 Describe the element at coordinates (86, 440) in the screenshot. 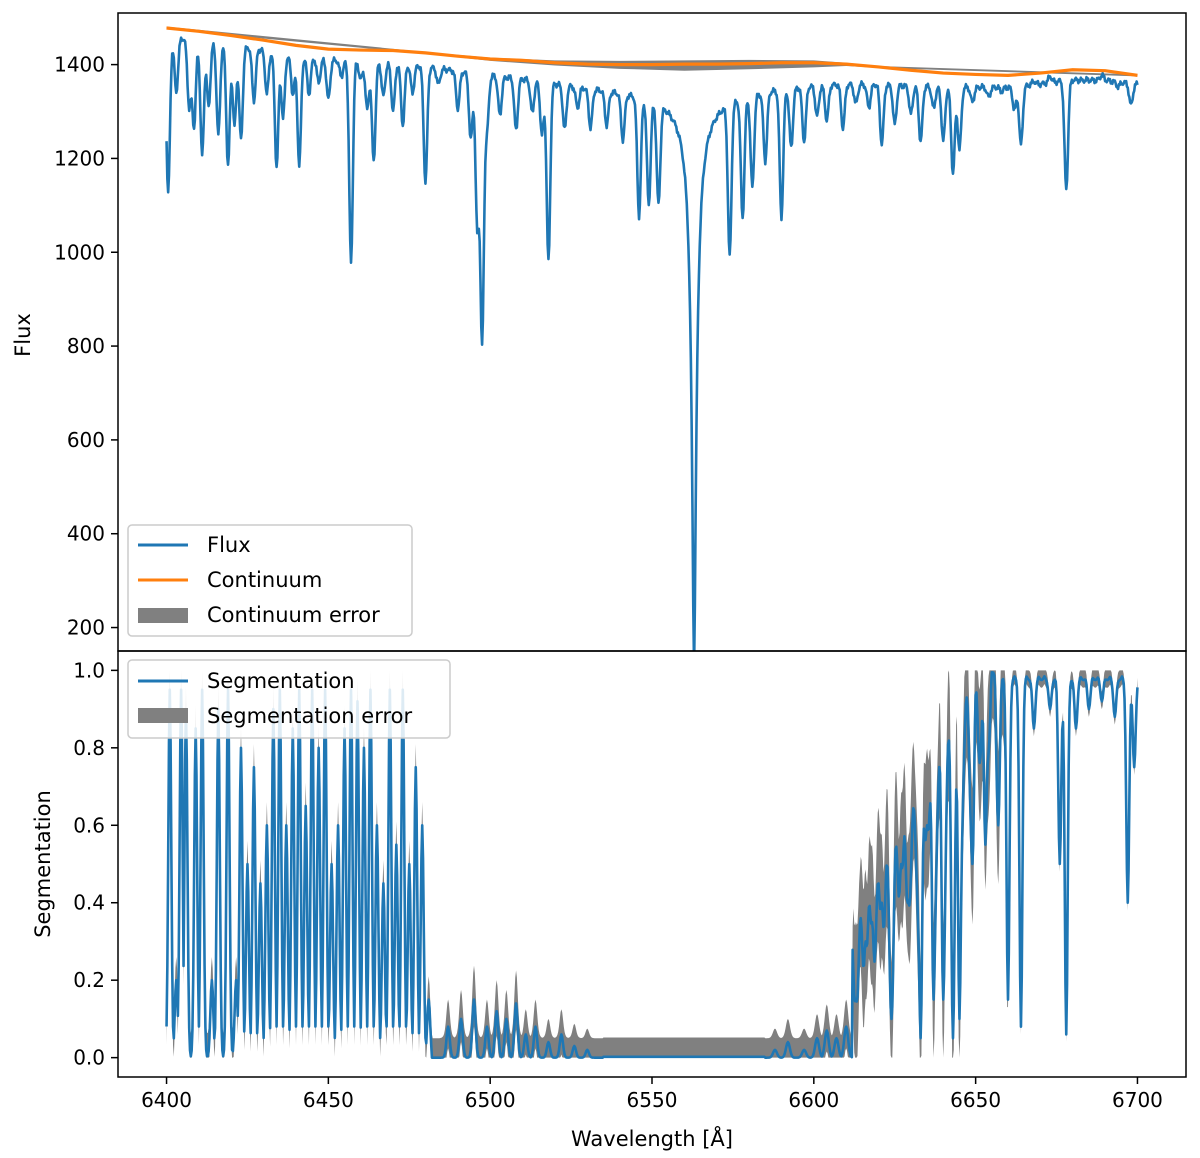

I see `flux-y-tick-label: 600` at that location.